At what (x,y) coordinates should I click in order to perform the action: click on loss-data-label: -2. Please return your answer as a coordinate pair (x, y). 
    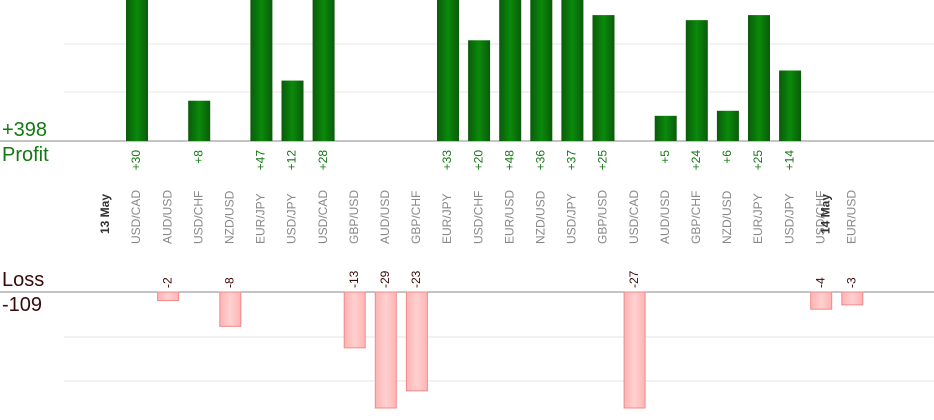
    Looking at the image, I should click on (167, 282).